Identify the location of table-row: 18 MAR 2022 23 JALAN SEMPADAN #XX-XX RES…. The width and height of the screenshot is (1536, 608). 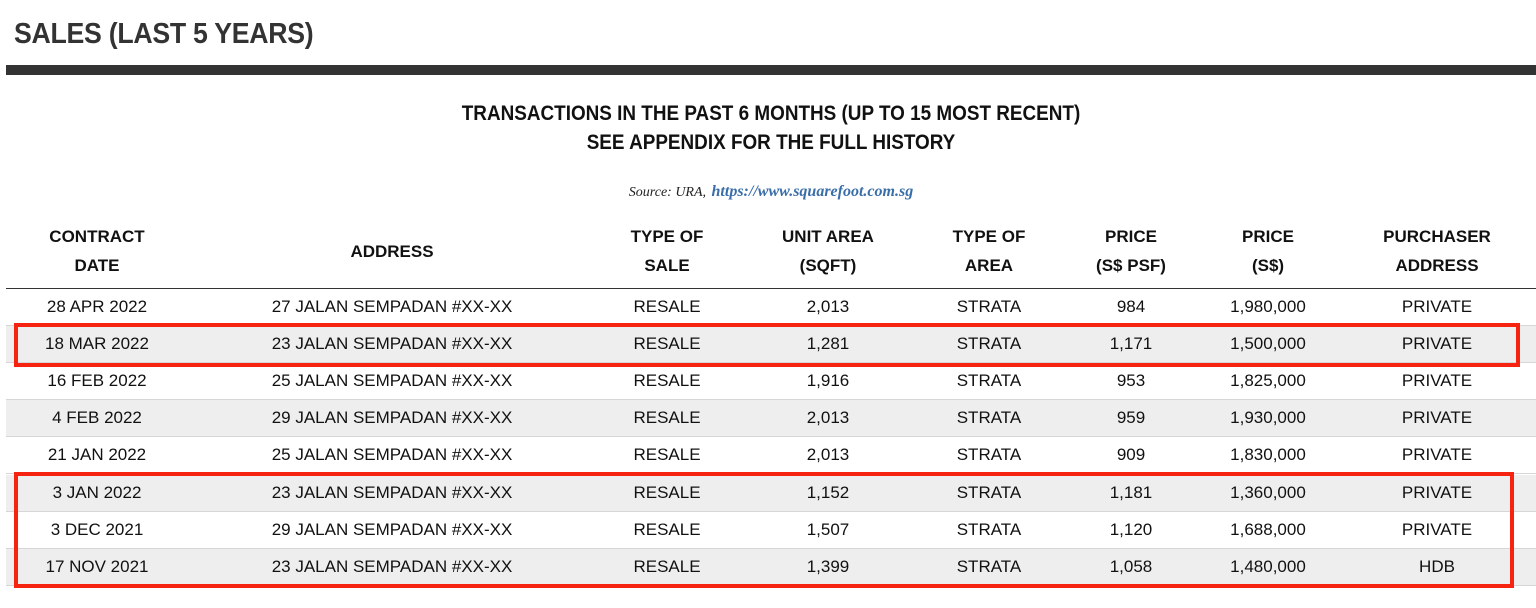
(771, 344).